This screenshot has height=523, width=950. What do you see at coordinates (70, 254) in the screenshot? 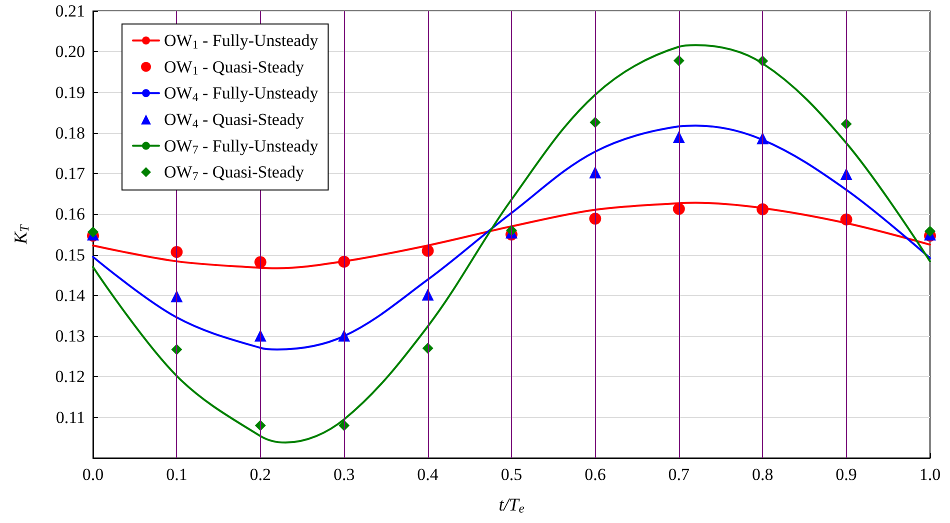
I see `y-tick-label: 0.15` at bounding box center [70, 254].